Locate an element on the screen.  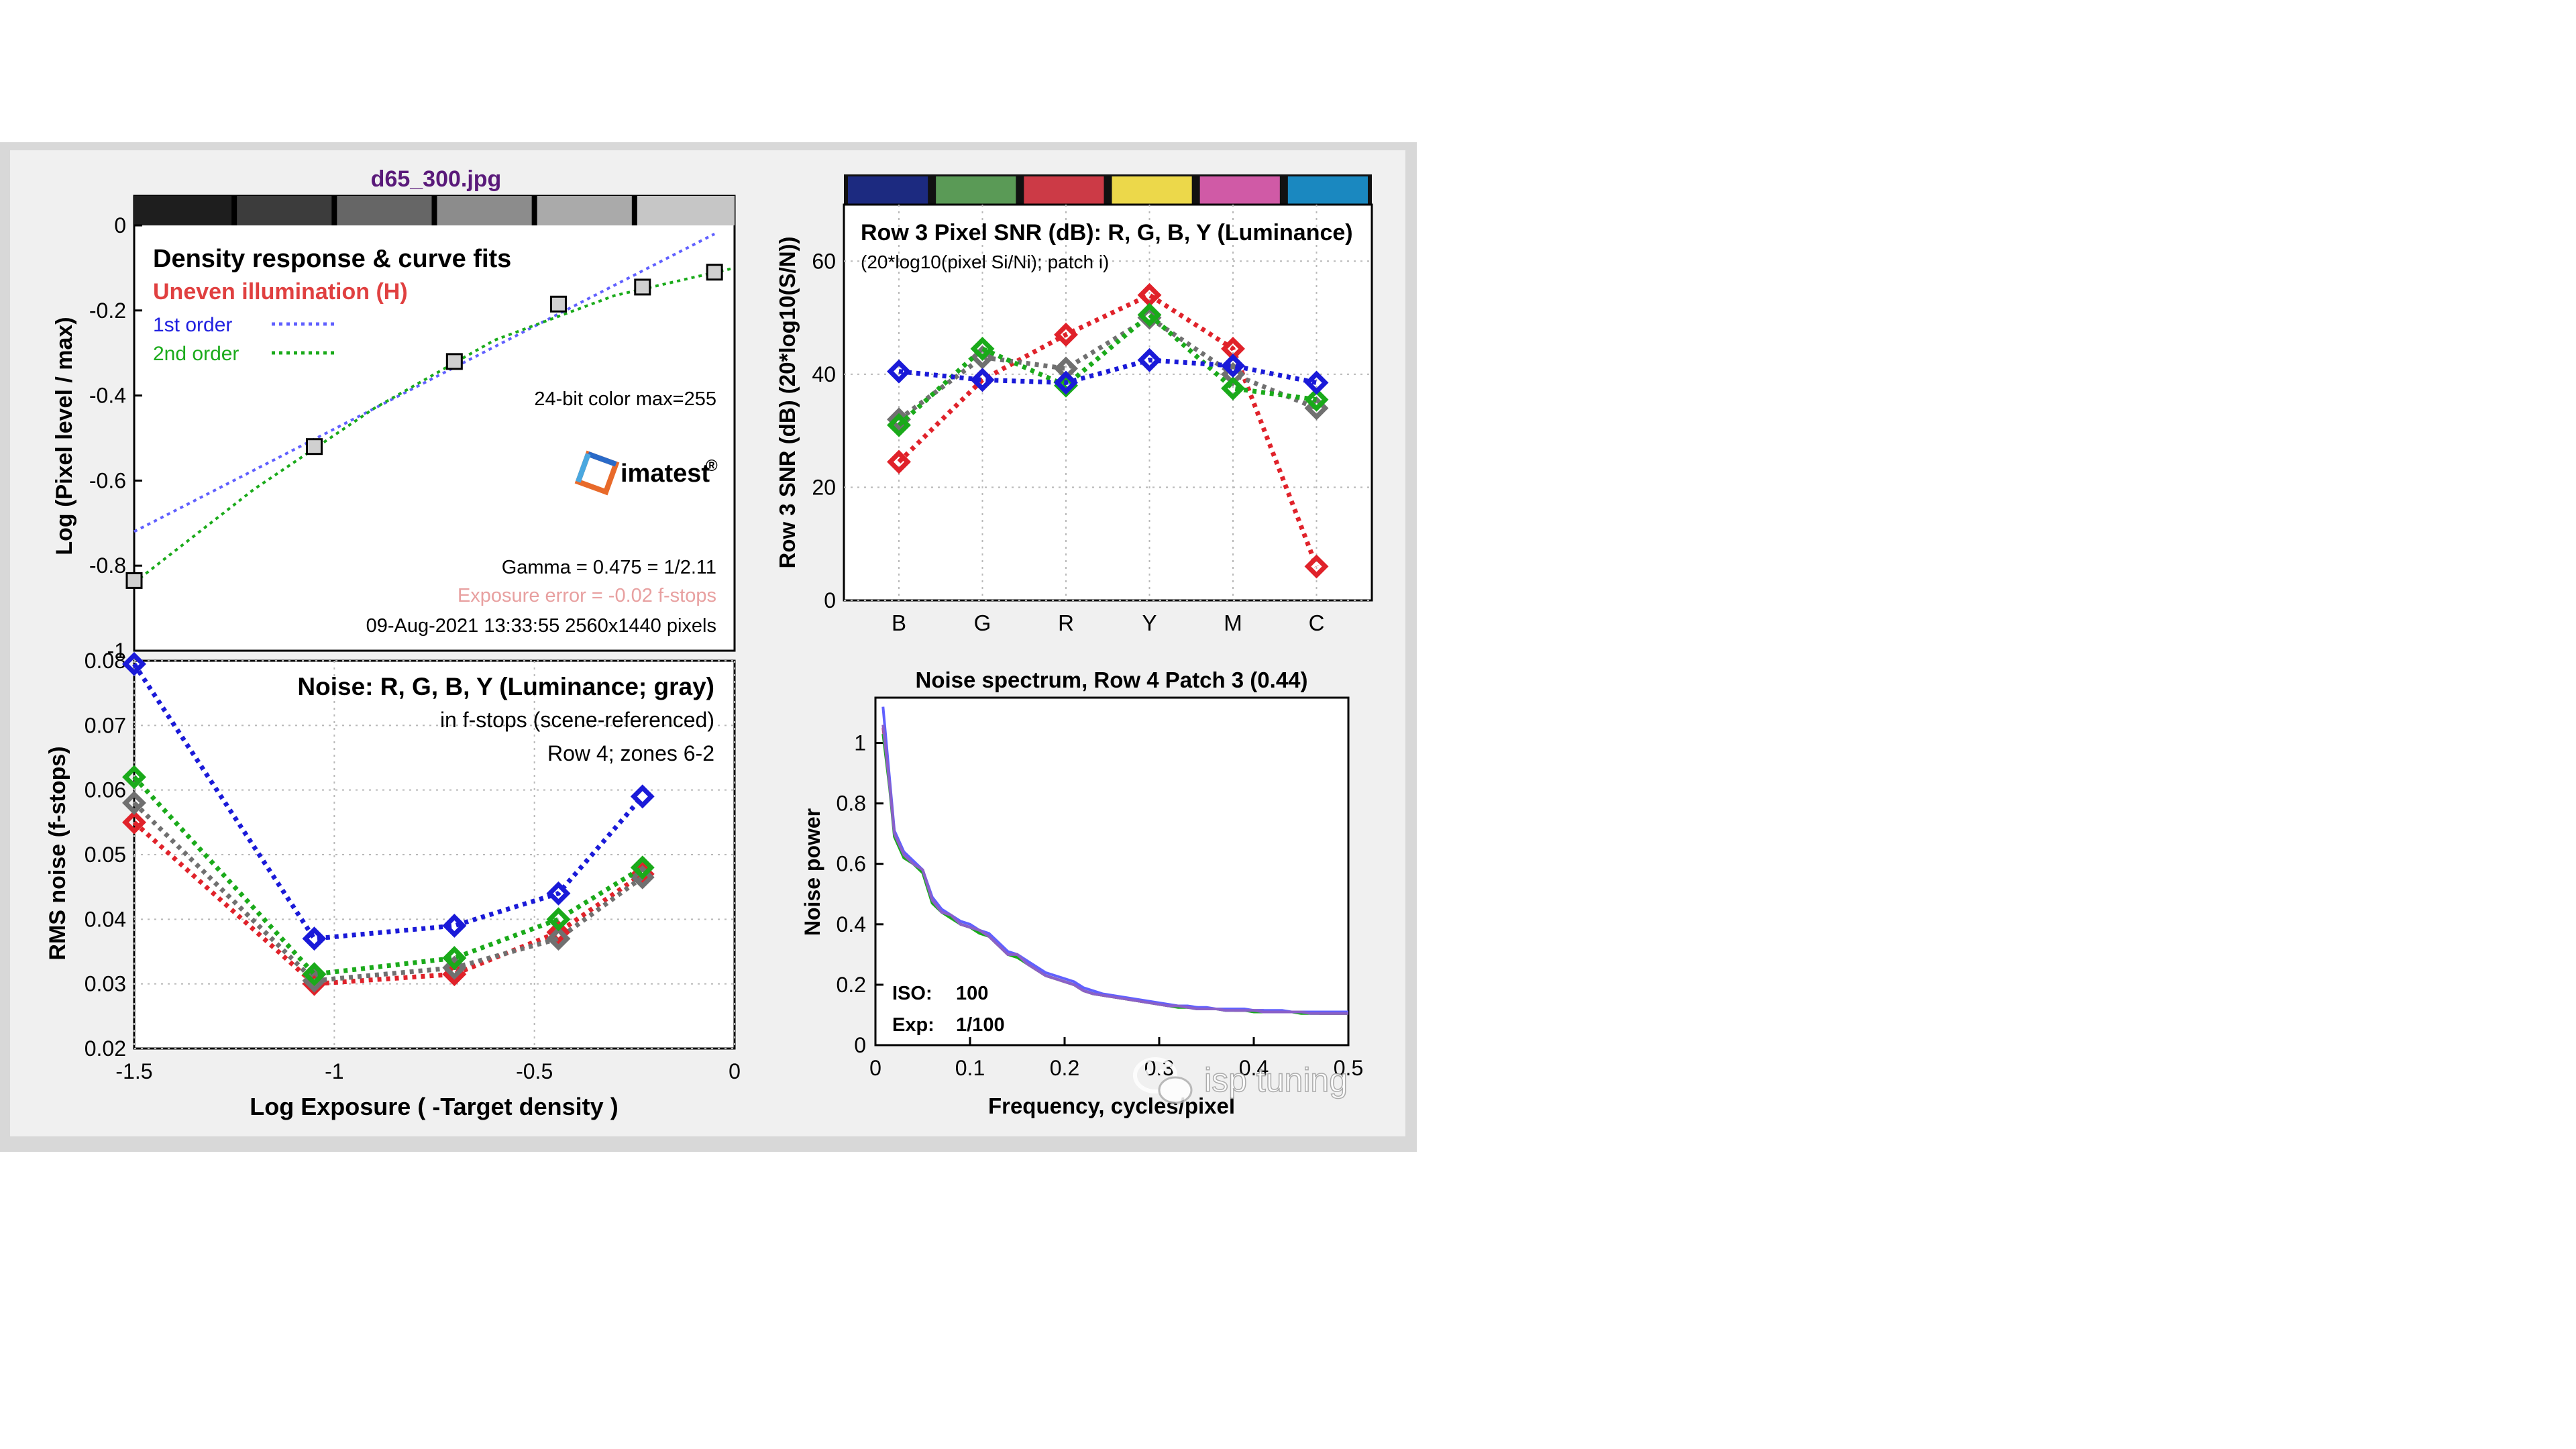
noise-y-tick-label: 0.07 is located at coordinates (105, 725).